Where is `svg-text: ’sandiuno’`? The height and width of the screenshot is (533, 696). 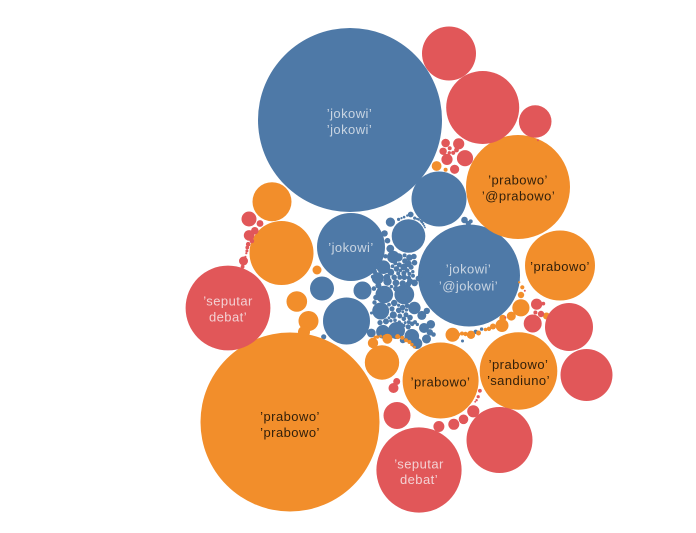 svg-text: ’sandiuno’ is located at coordinates (518, 380).